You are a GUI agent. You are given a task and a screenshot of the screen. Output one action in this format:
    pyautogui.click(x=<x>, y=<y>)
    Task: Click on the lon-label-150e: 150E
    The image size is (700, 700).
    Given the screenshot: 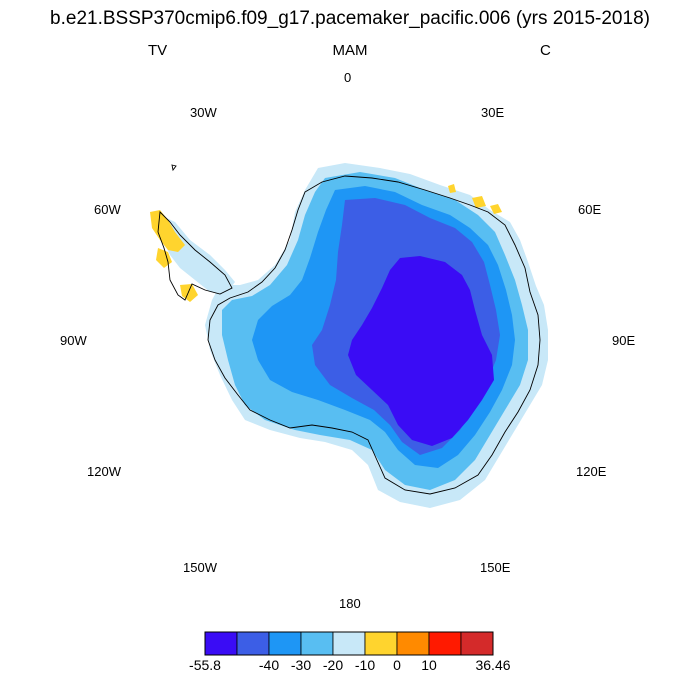 What is the action you would take?
    pyautogui.click(x=495, y=567)
    